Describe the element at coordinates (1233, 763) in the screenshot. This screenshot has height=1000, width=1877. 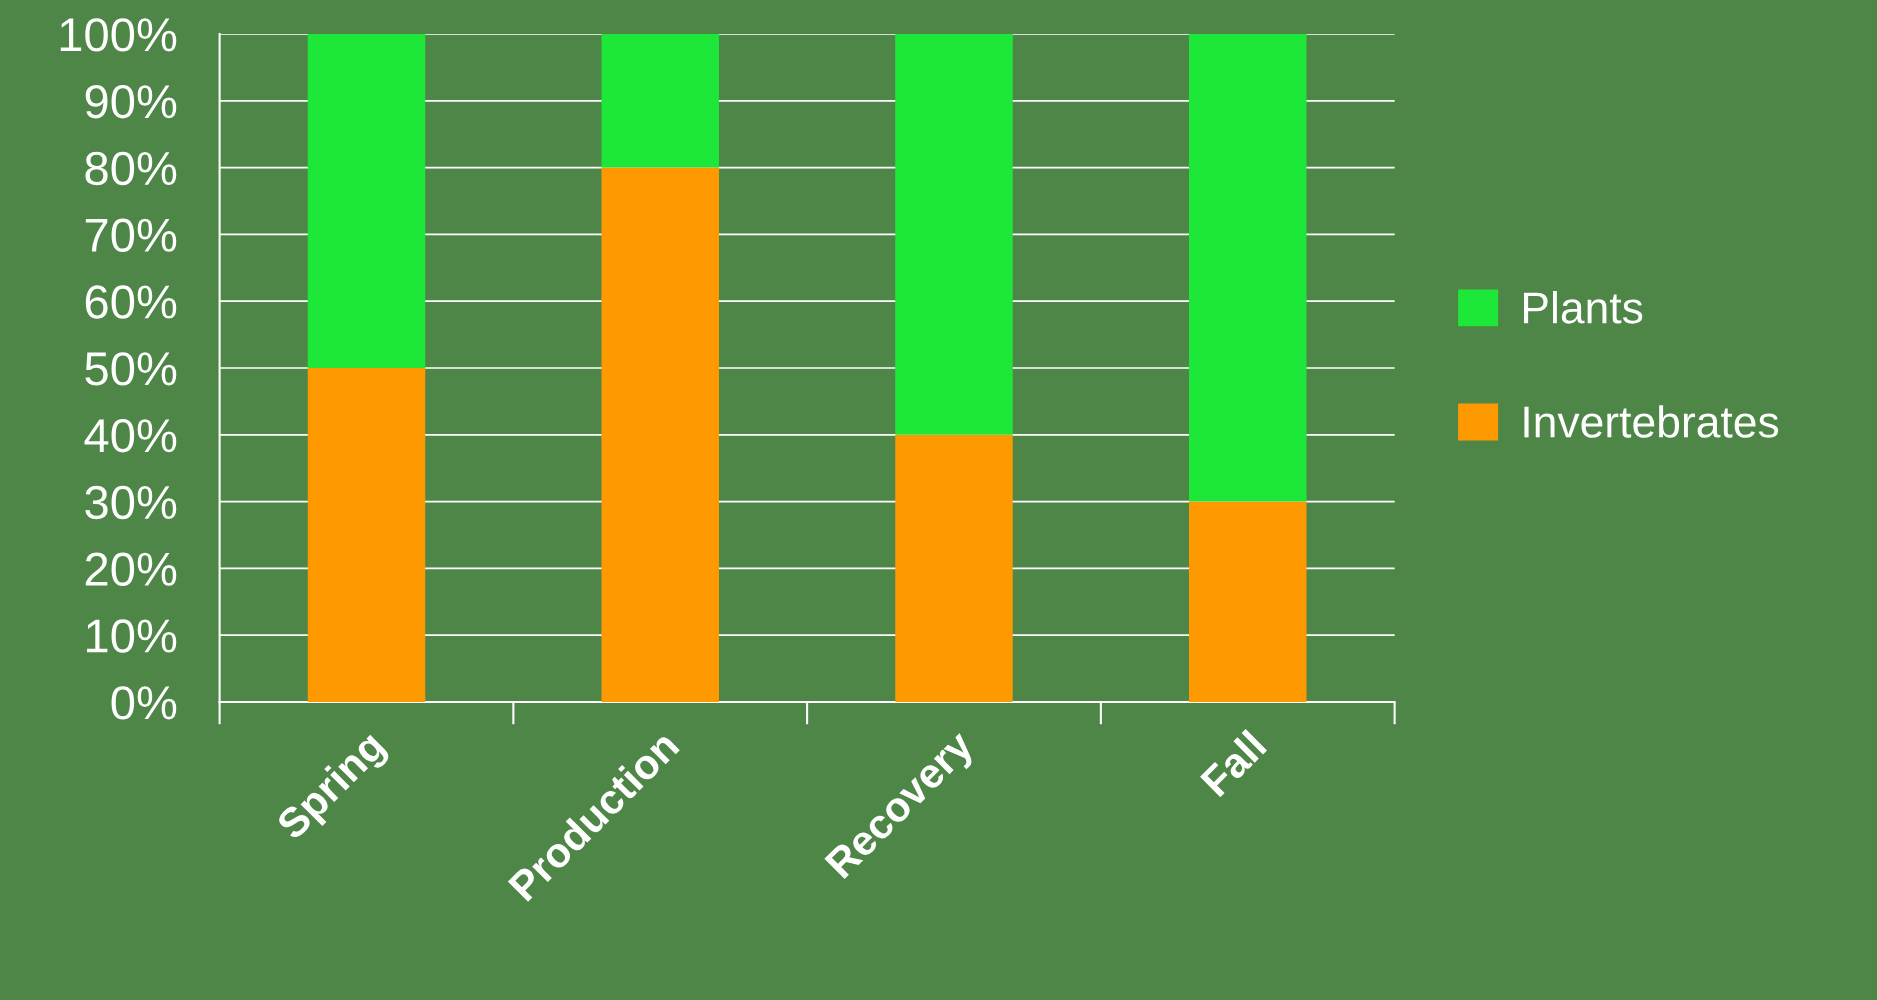
I see `x-tick-label: Fall` at that location.